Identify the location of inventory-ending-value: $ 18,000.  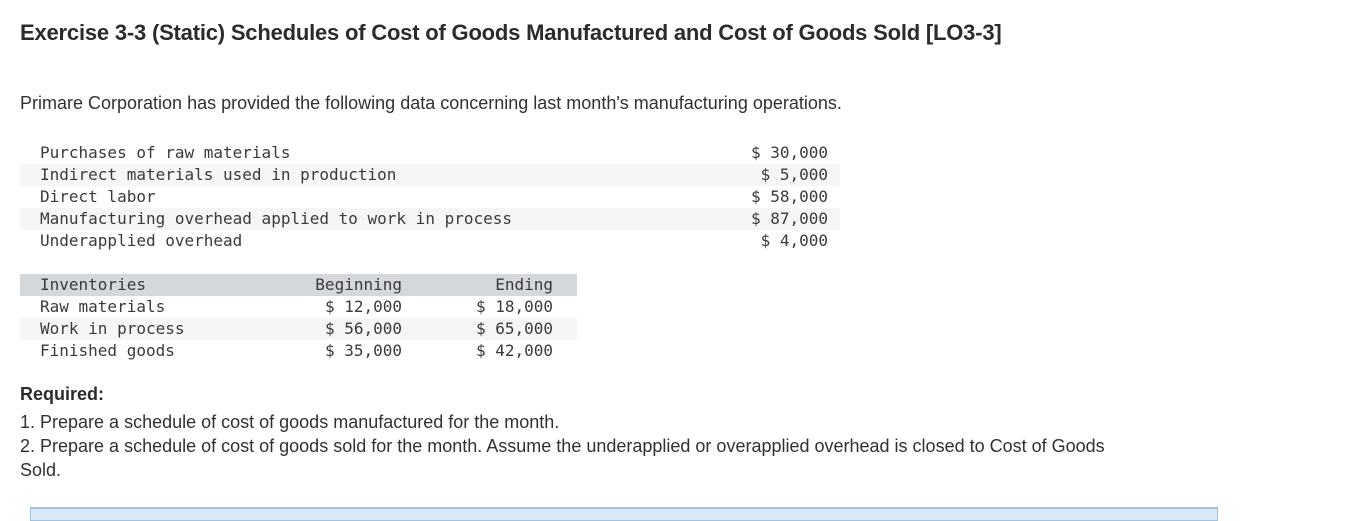
(514, 306).